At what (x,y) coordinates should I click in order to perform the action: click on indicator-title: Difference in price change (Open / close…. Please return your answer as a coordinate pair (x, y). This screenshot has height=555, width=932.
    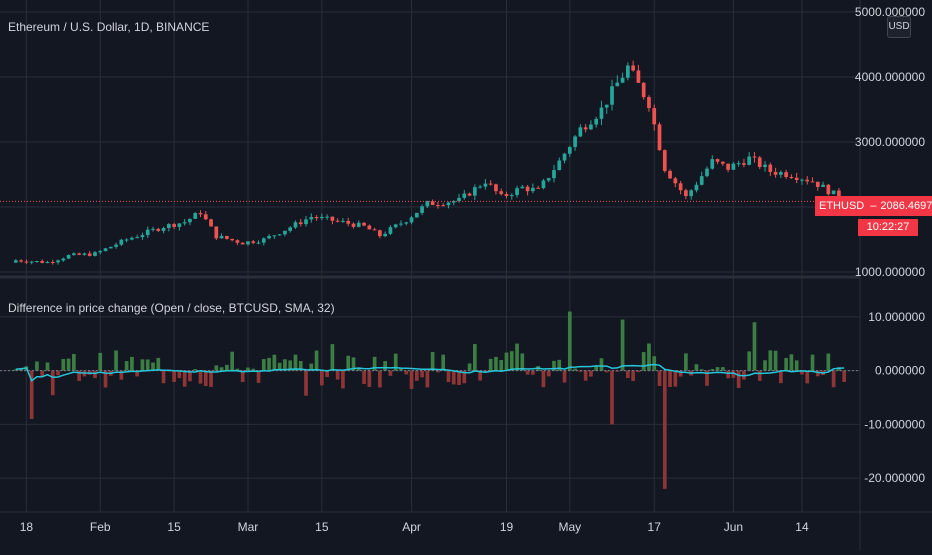
    Looking at the image, I should click on (171, 308).